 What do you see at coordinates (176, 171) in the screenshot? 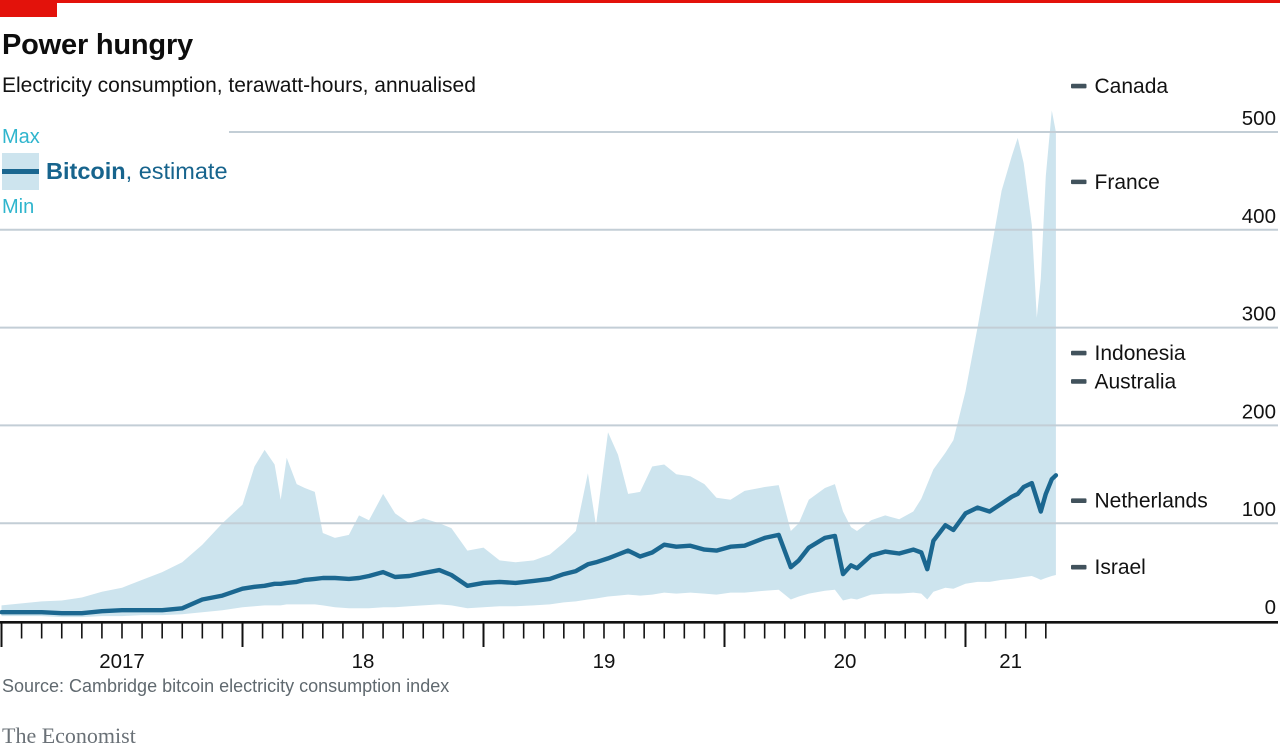
I see `legend-series-note: , estimate` at bounding box center [176, 171].